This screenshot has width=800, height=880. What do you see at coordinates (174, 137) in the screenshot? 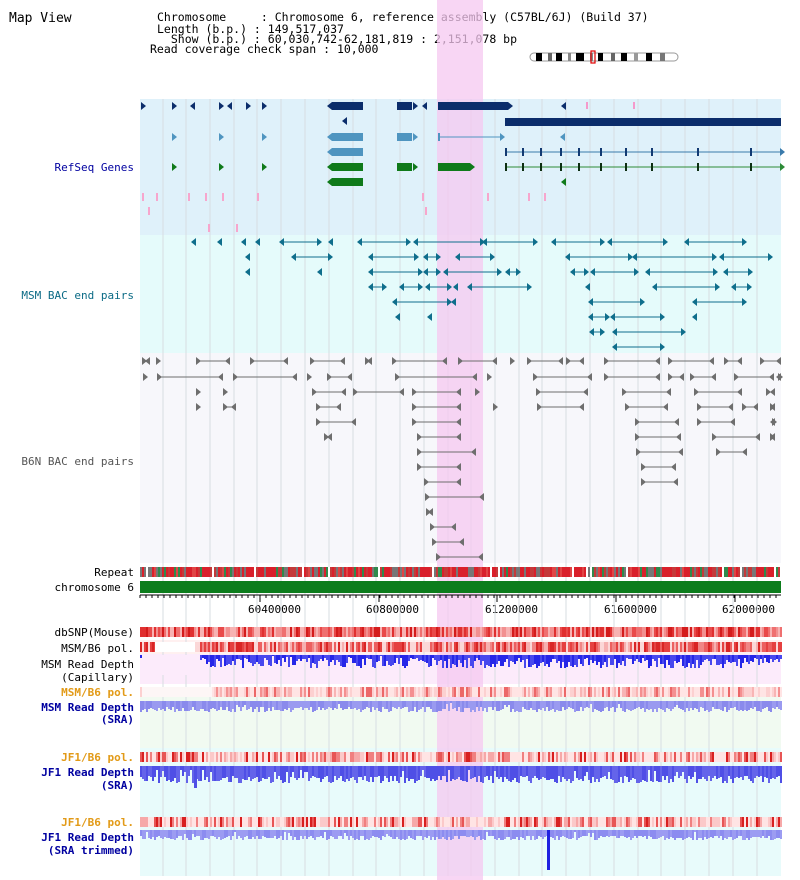
I see `gene-arrow` at bounding box center [174, 137].